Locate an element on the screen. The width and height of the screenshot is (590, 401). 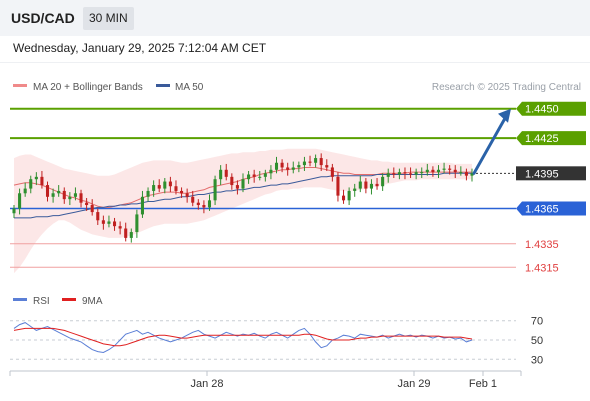
level-box-1.4450 is located at coordinates (551, 108).